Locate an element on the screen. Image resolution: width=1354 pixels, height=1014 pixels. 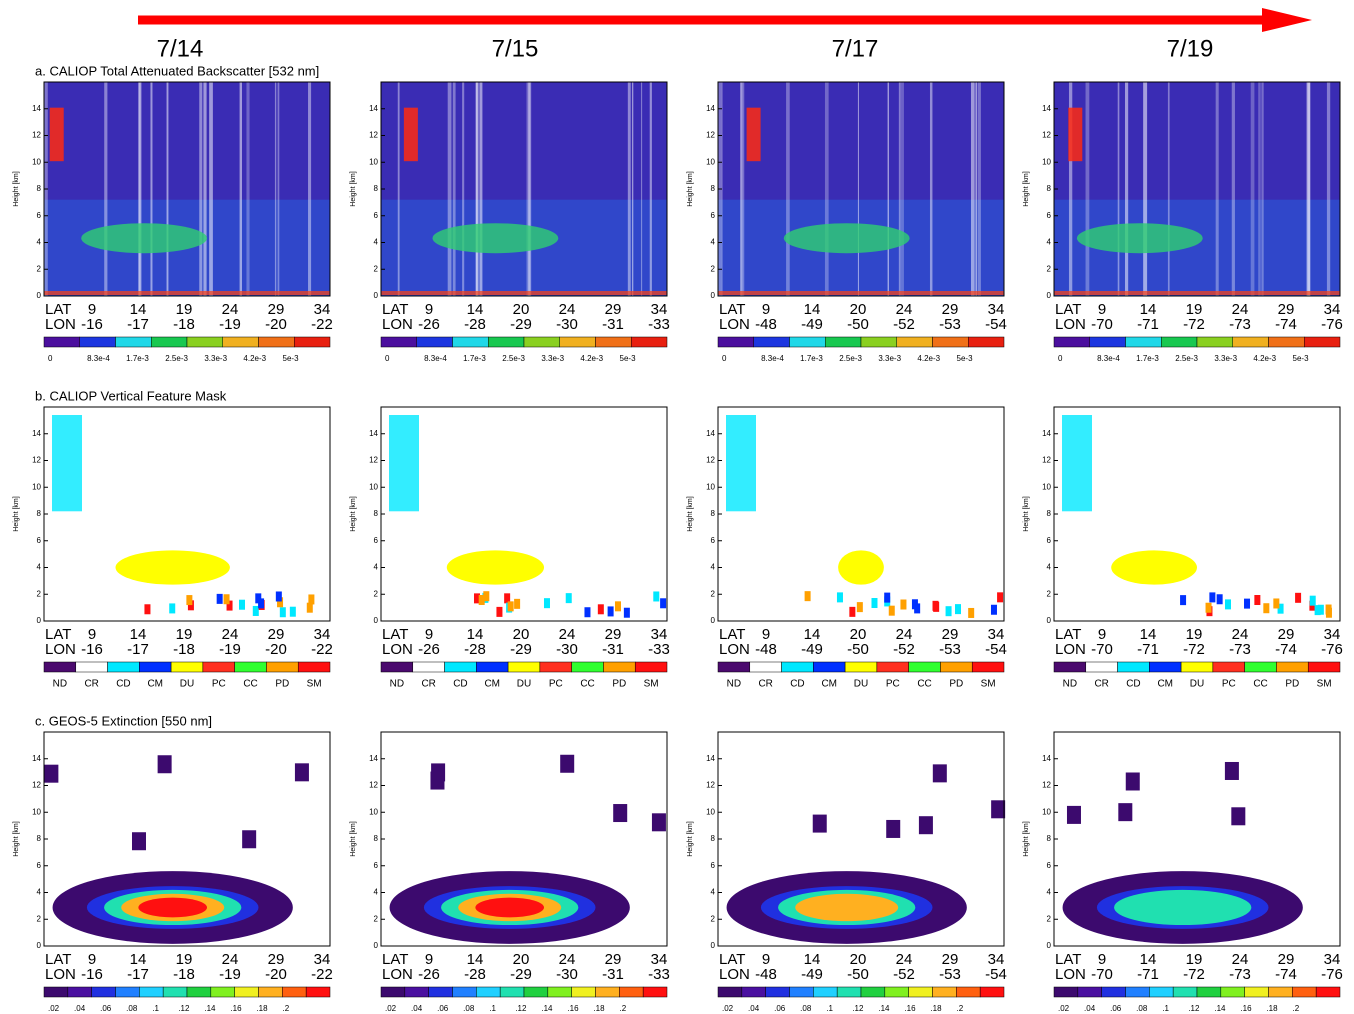
colorbar-label: .04 is located at coordinates (1090, 1008).